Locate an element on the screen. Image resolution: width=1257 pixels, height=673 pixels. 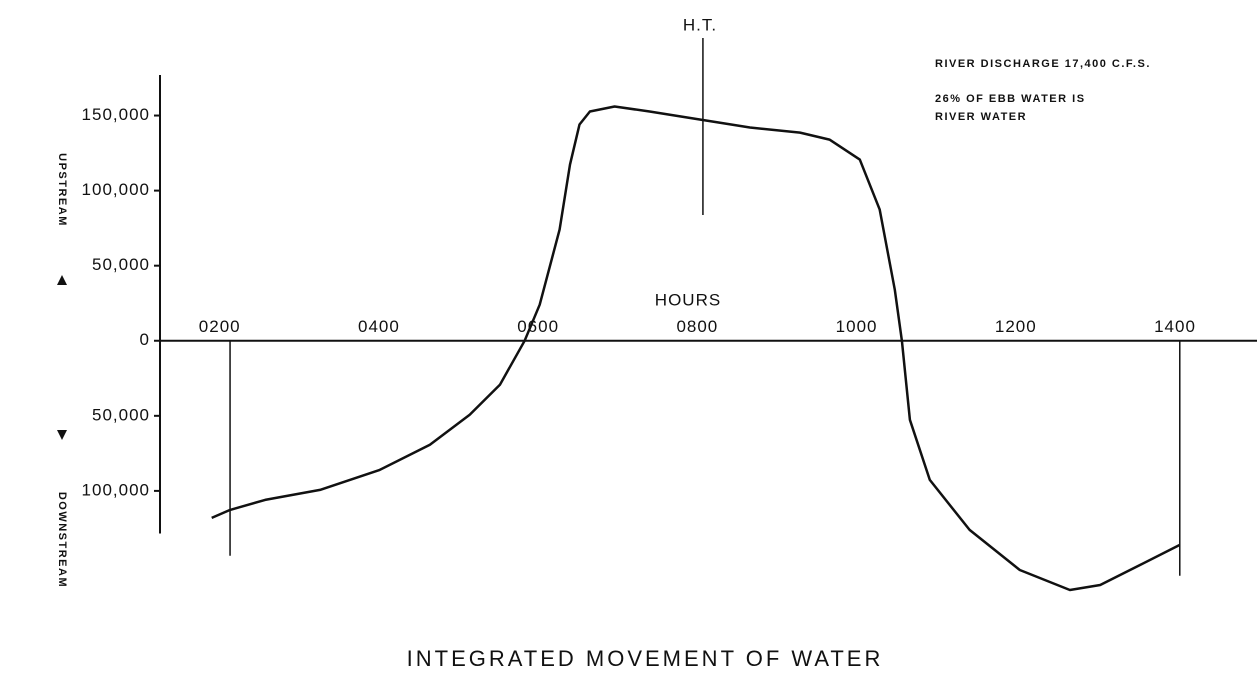
y-axis-label-up: UPSTREAM is located at coordinates (62, 190).